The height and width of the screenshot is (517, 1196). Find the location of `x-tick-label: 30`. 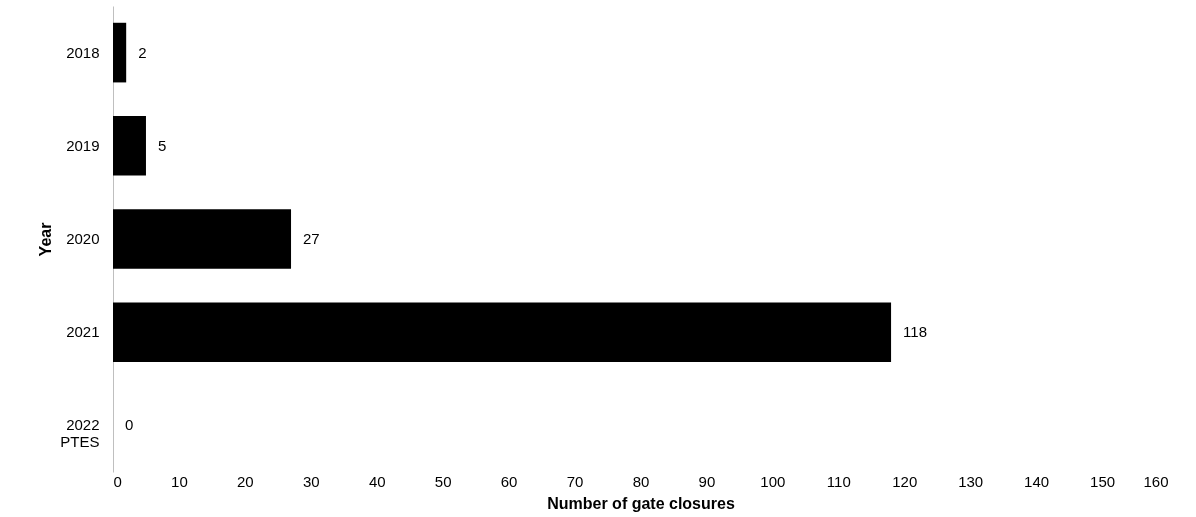

x-tick-label: 30 is located at coordinates (311, 481).